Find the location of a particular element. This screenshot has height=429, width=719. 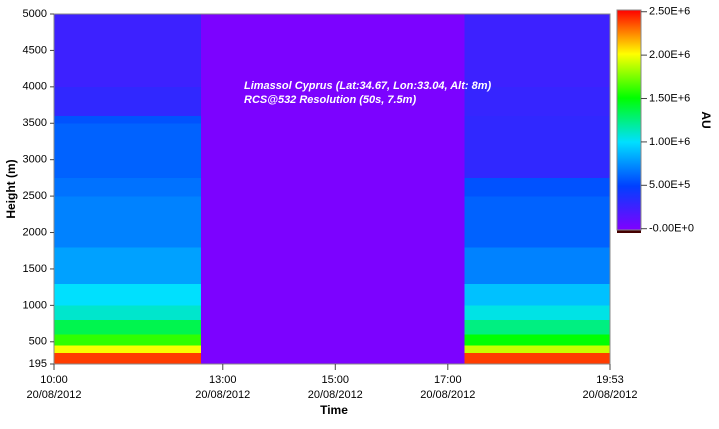

y-axis-title: Height (m) is located at coordinates (11, 188).